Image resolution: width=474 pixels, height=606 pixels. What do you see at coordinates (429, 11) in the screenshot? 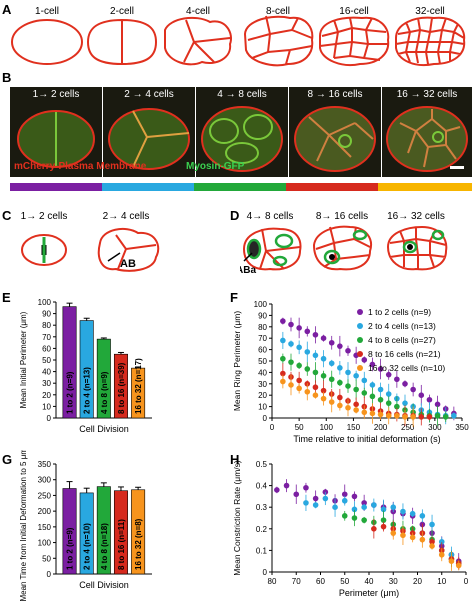
I see `label-32-cell: 32-cell` at bounding box center [429, 11].